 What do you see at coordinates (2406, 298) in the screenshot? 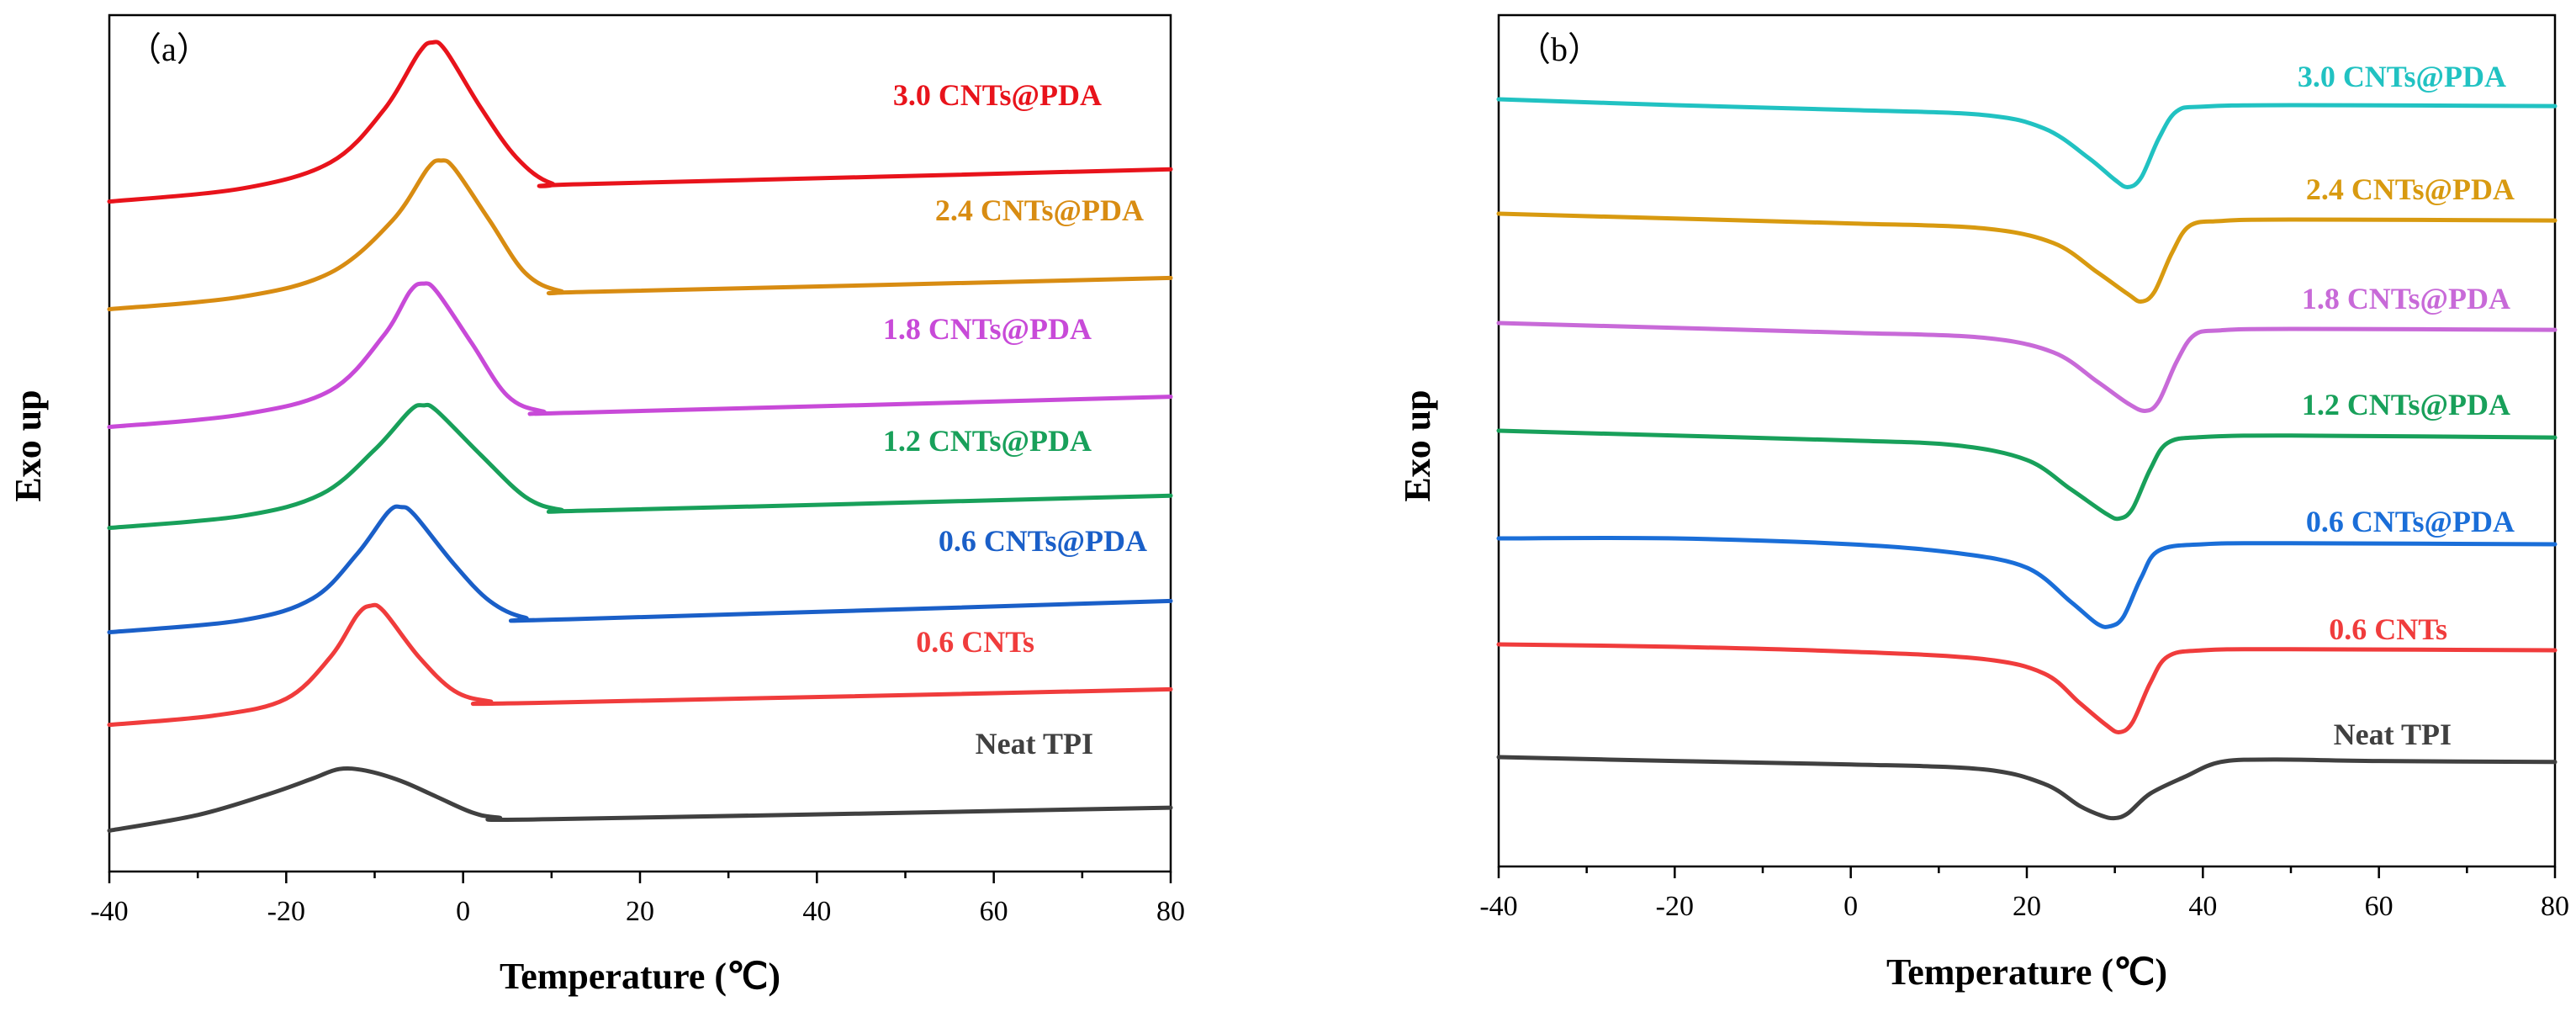
I see `panel-b-series-label: 1.8 CNTs@PDA` at bounding box center [2406, 298].